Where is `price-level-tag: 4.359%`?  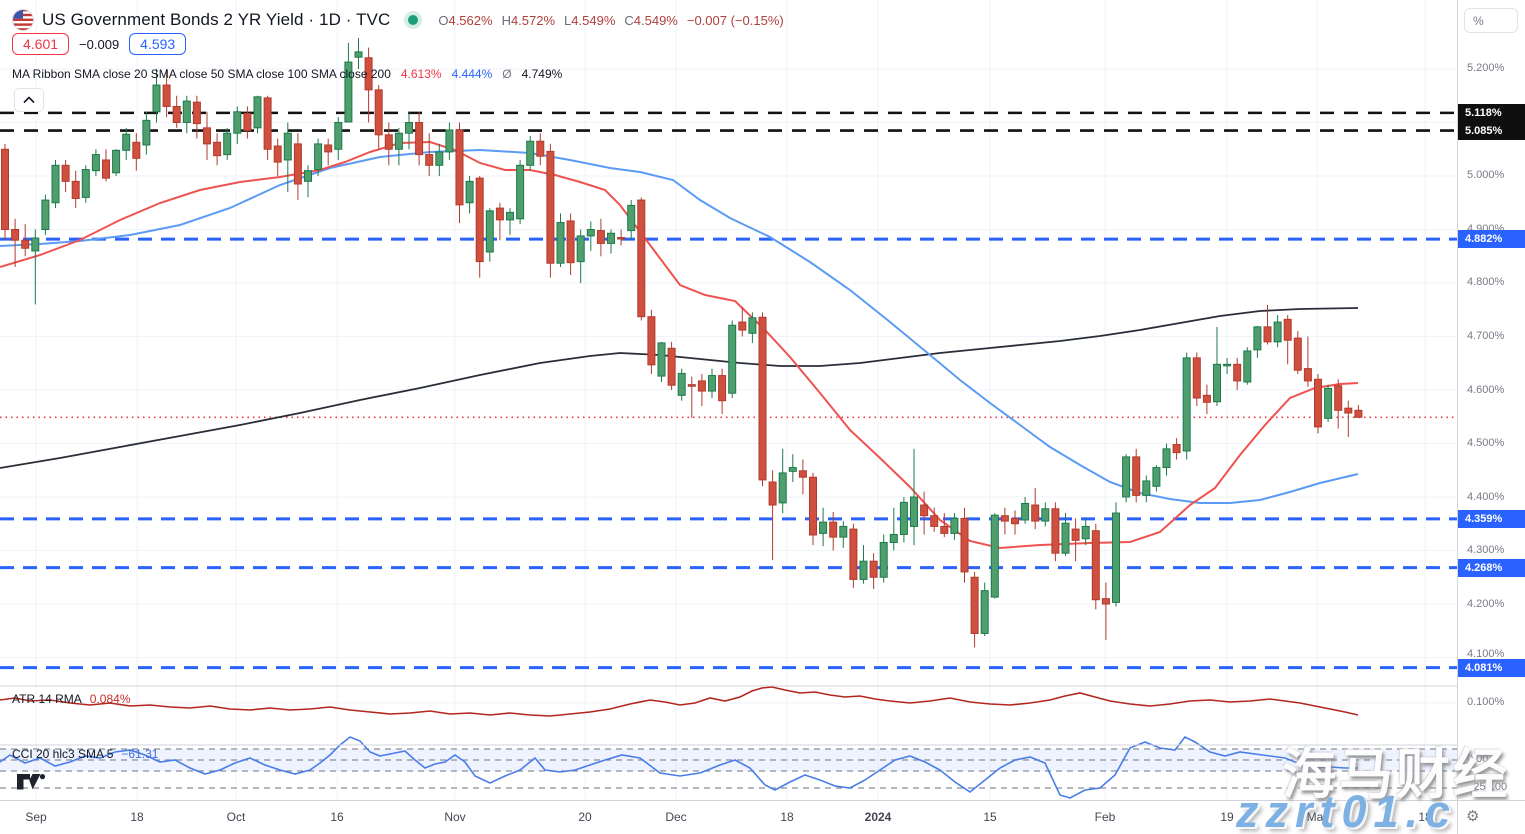 price-level-tag: 4.359% is located at coordinates (1491, 519).